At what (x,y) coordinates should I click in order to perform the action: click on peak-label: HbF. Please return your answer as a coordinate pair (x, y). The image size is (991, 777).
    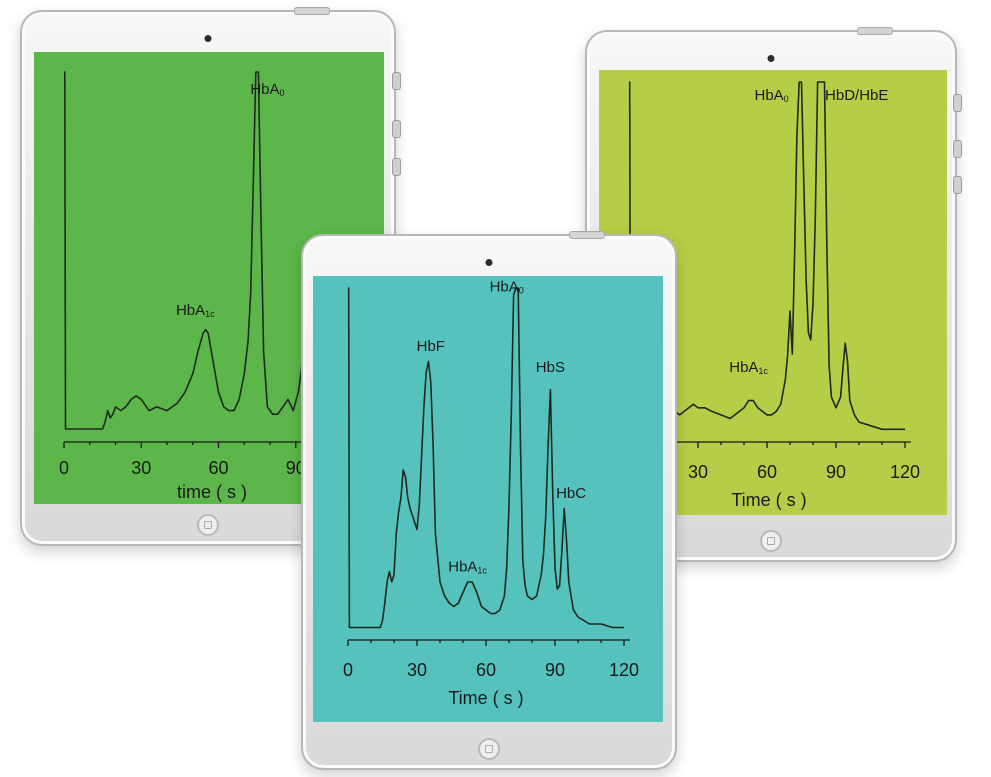
    Looking at the image, I should click on (431, 346).